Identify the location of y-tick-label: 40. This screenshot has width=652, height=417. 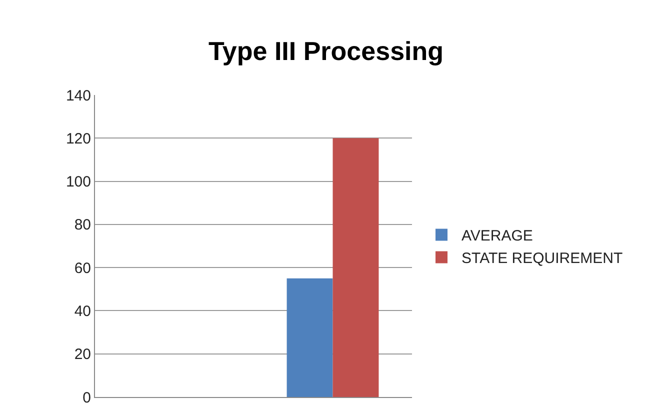
(82, 311).